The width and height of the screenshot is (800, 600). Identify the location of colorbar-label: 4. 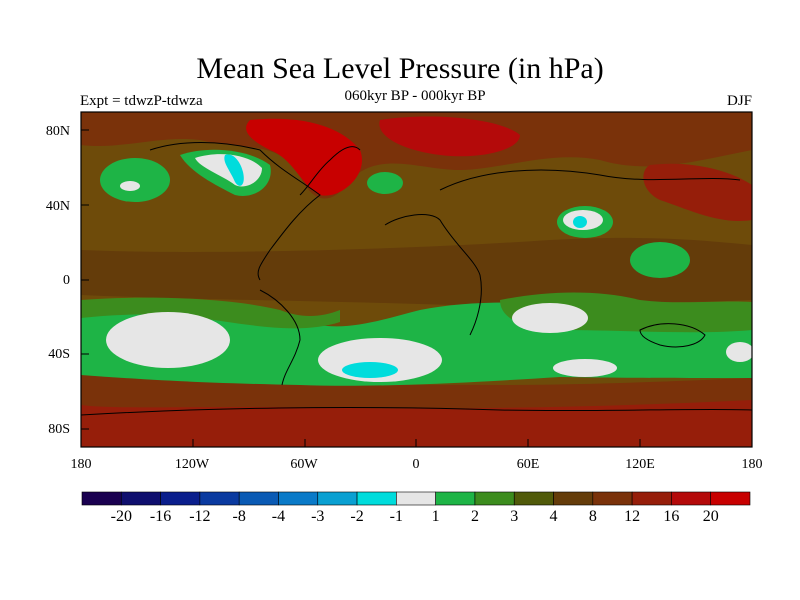
(553, 516).